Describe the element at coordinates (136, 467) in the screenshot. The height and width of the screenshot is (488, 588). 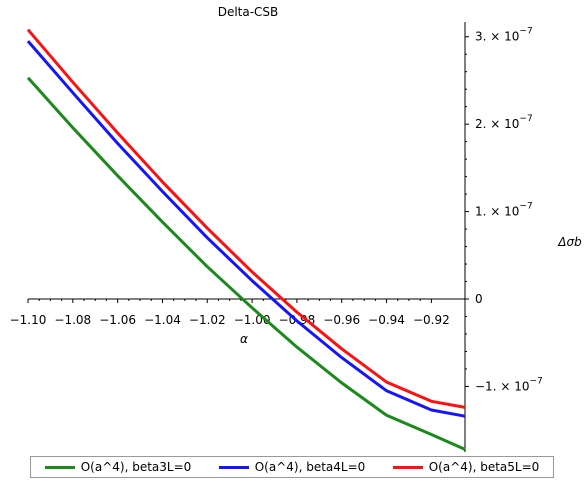
I see `legend-label-series-1: O(a^4), beta3L=0` at that location.